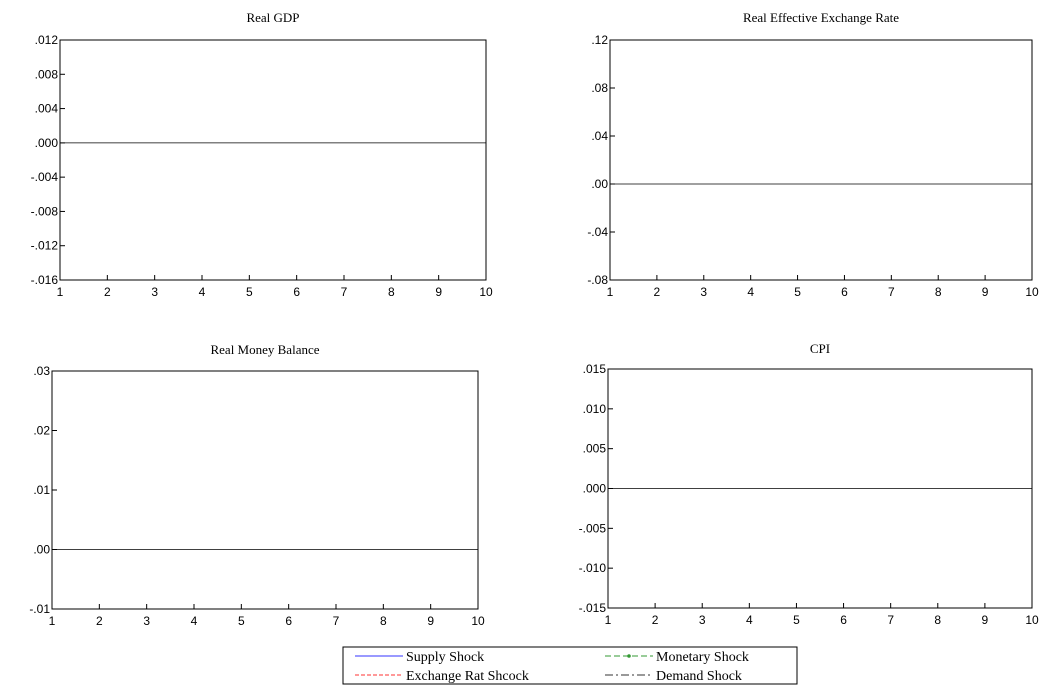 This screenshot has width=1050, height=685. What do you see at coordinates (629, 656) in the screenshot?
I see `legend-marker` at bounding box center [629, 656].